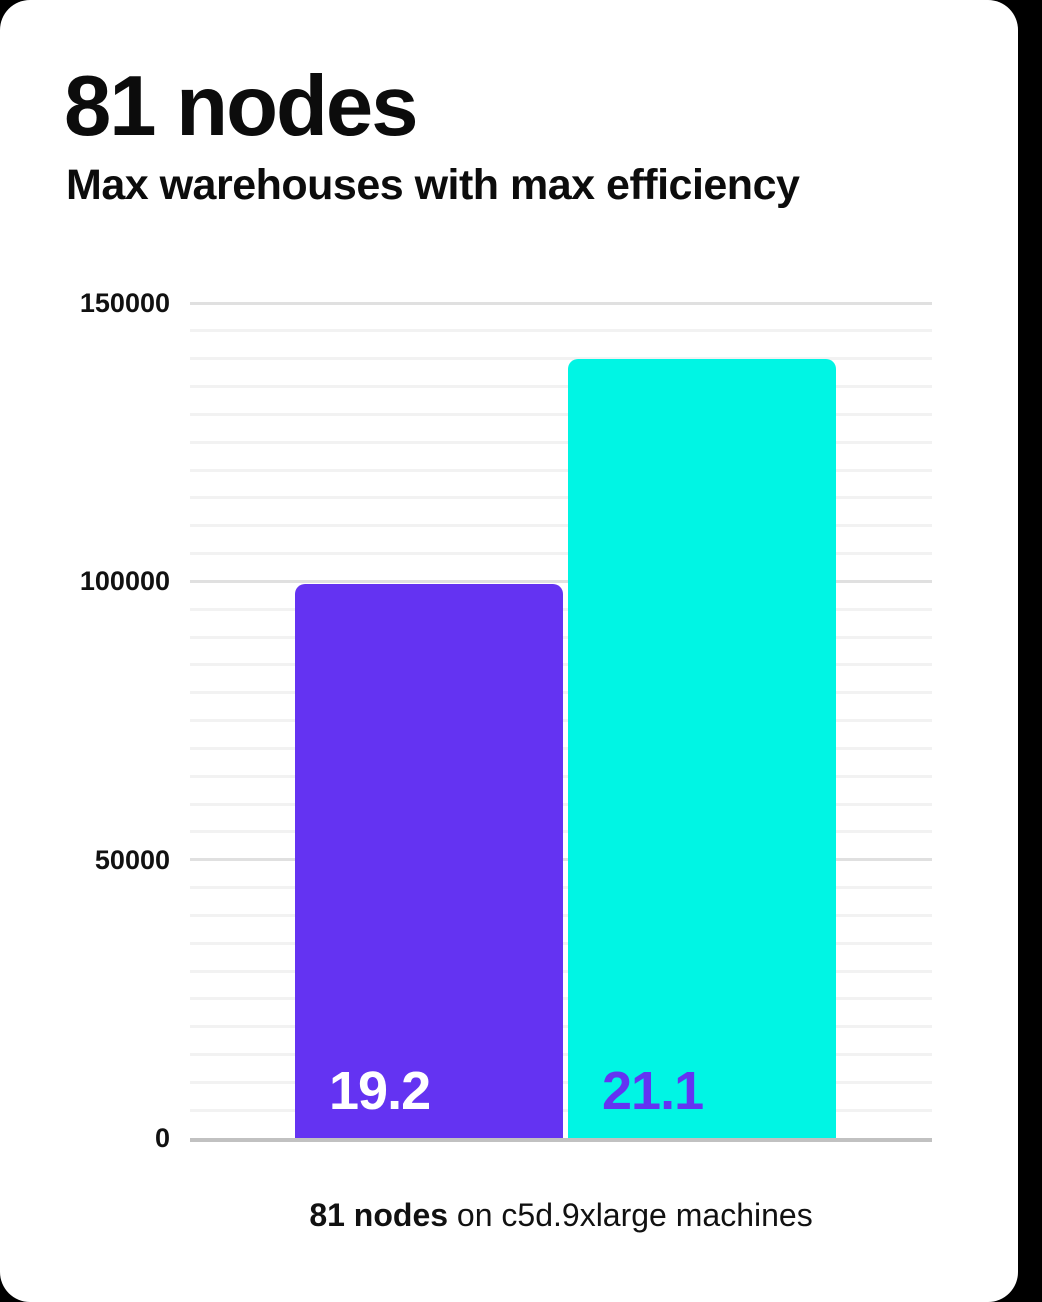  I want to click on caption: 81 nodes on c5d.9xlarge machines, so click(561, 1215).